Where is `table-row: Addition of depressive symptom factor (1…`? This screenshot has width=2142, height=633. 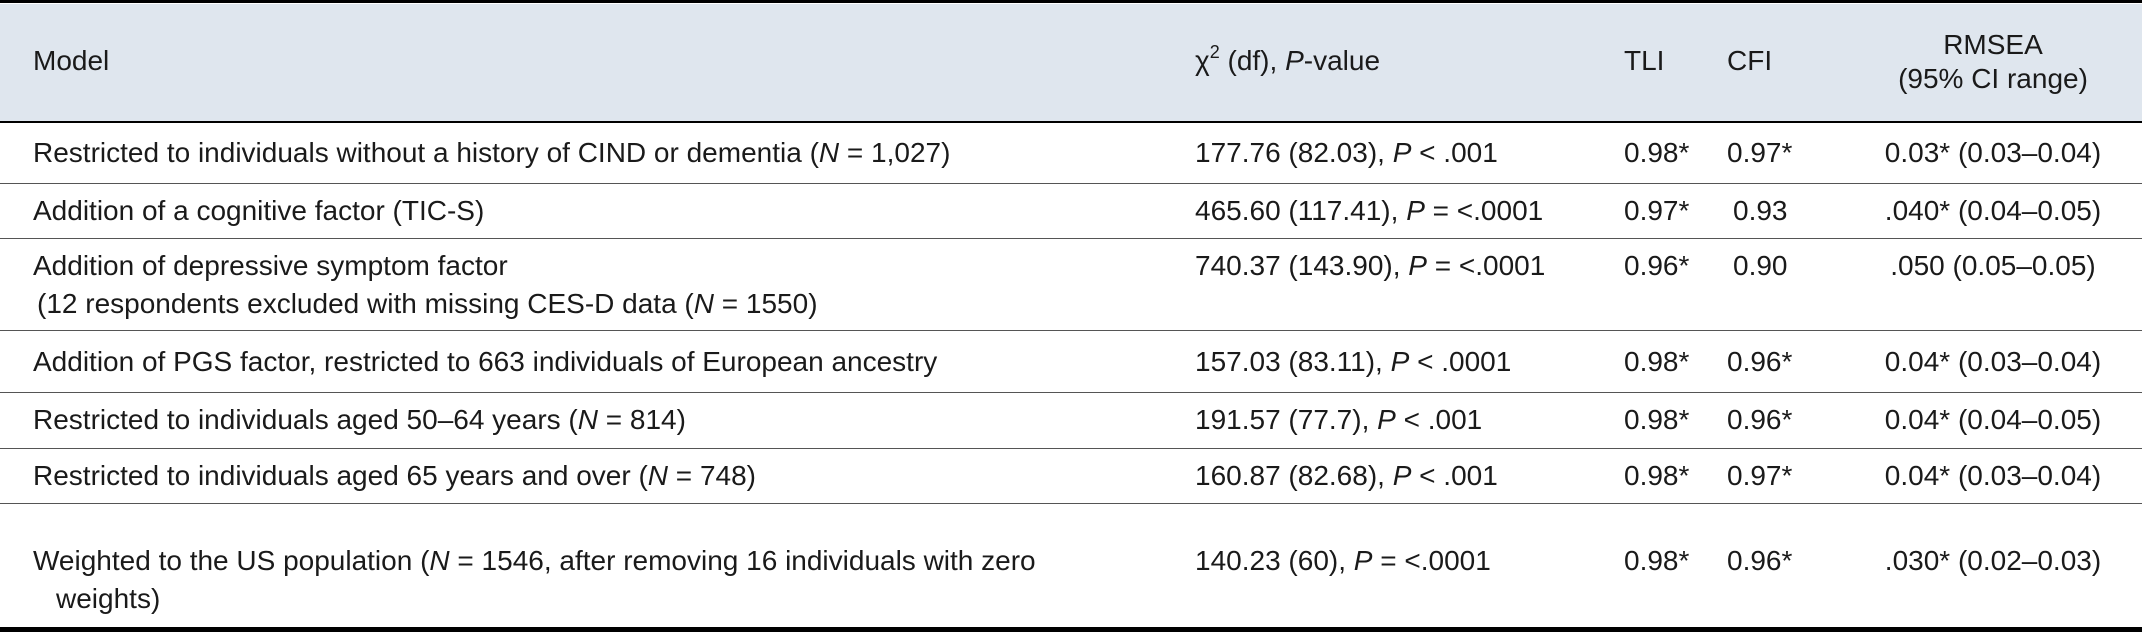 table-row: Addition of depressive symptom factor (1… is located at coordinates (1071, 285).